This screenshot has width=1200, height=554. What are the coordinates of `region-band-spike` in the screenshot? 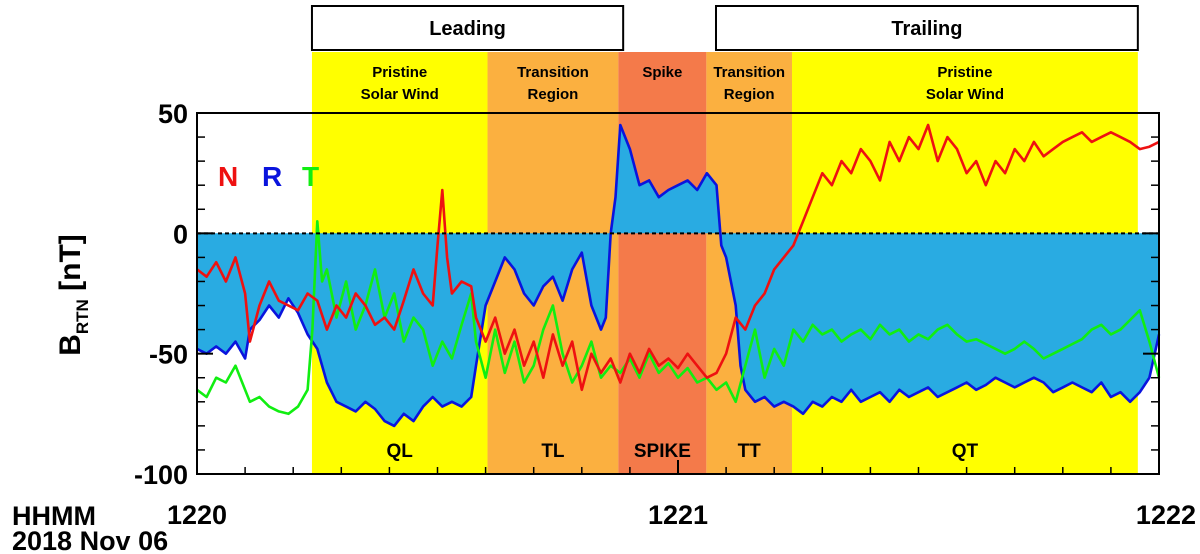 It's located at (662, 263).